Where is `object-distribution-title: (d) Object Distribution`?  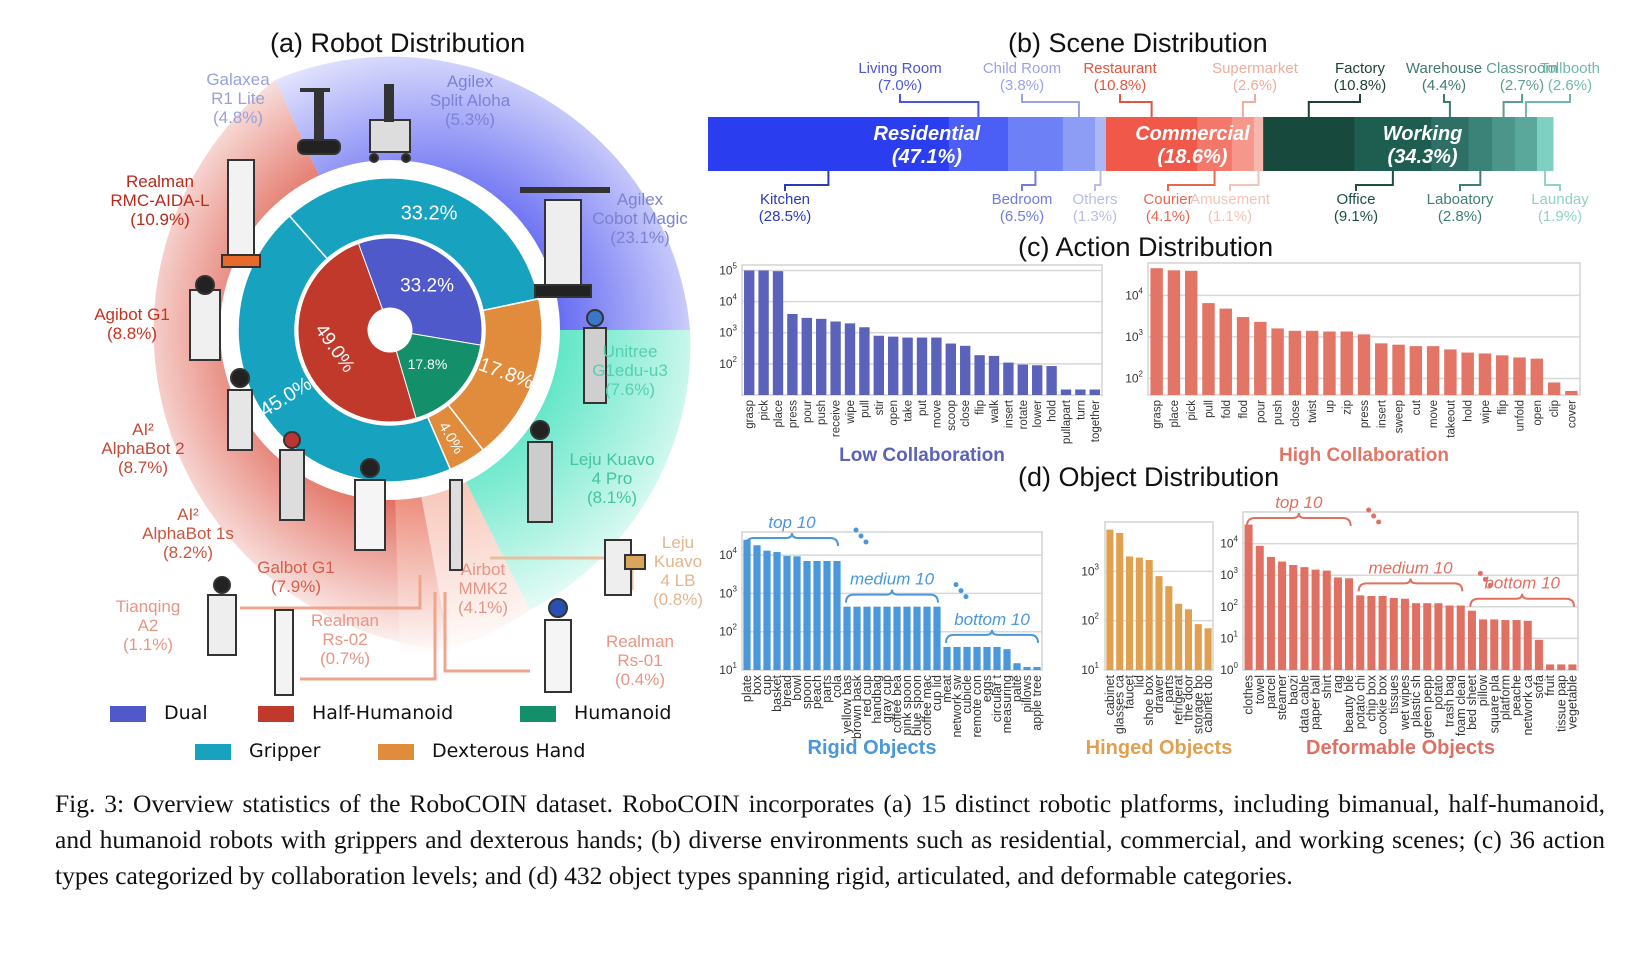 object-distribution-title: (d) Object Distribution is located at coordinates (1149, 477).